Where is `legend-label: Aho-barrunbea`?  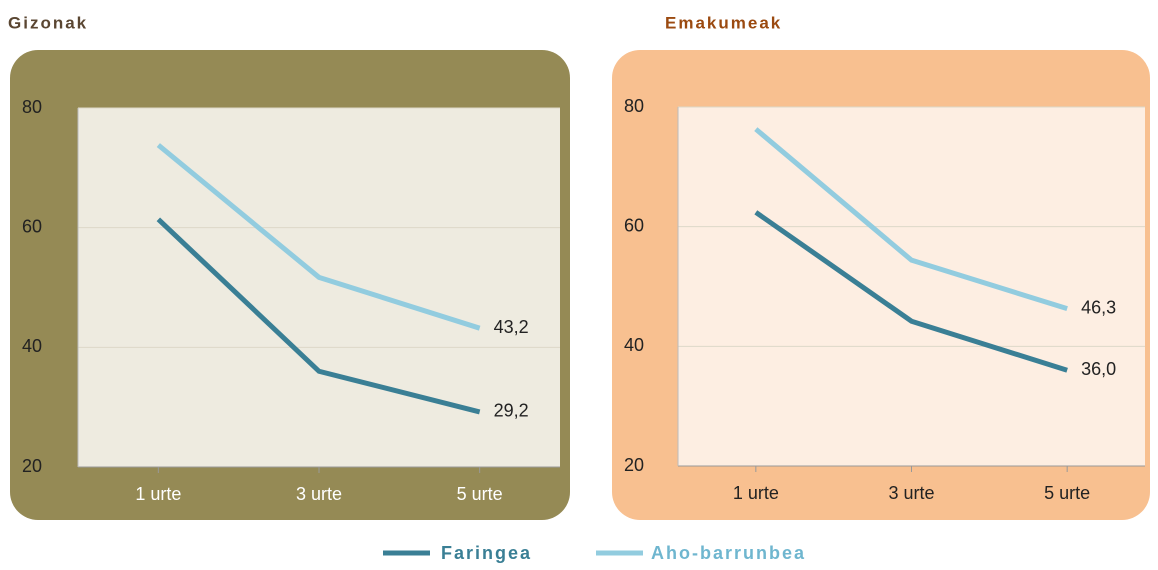 legend-label: Aho-barrunbea is located at coordinates (728, 553).